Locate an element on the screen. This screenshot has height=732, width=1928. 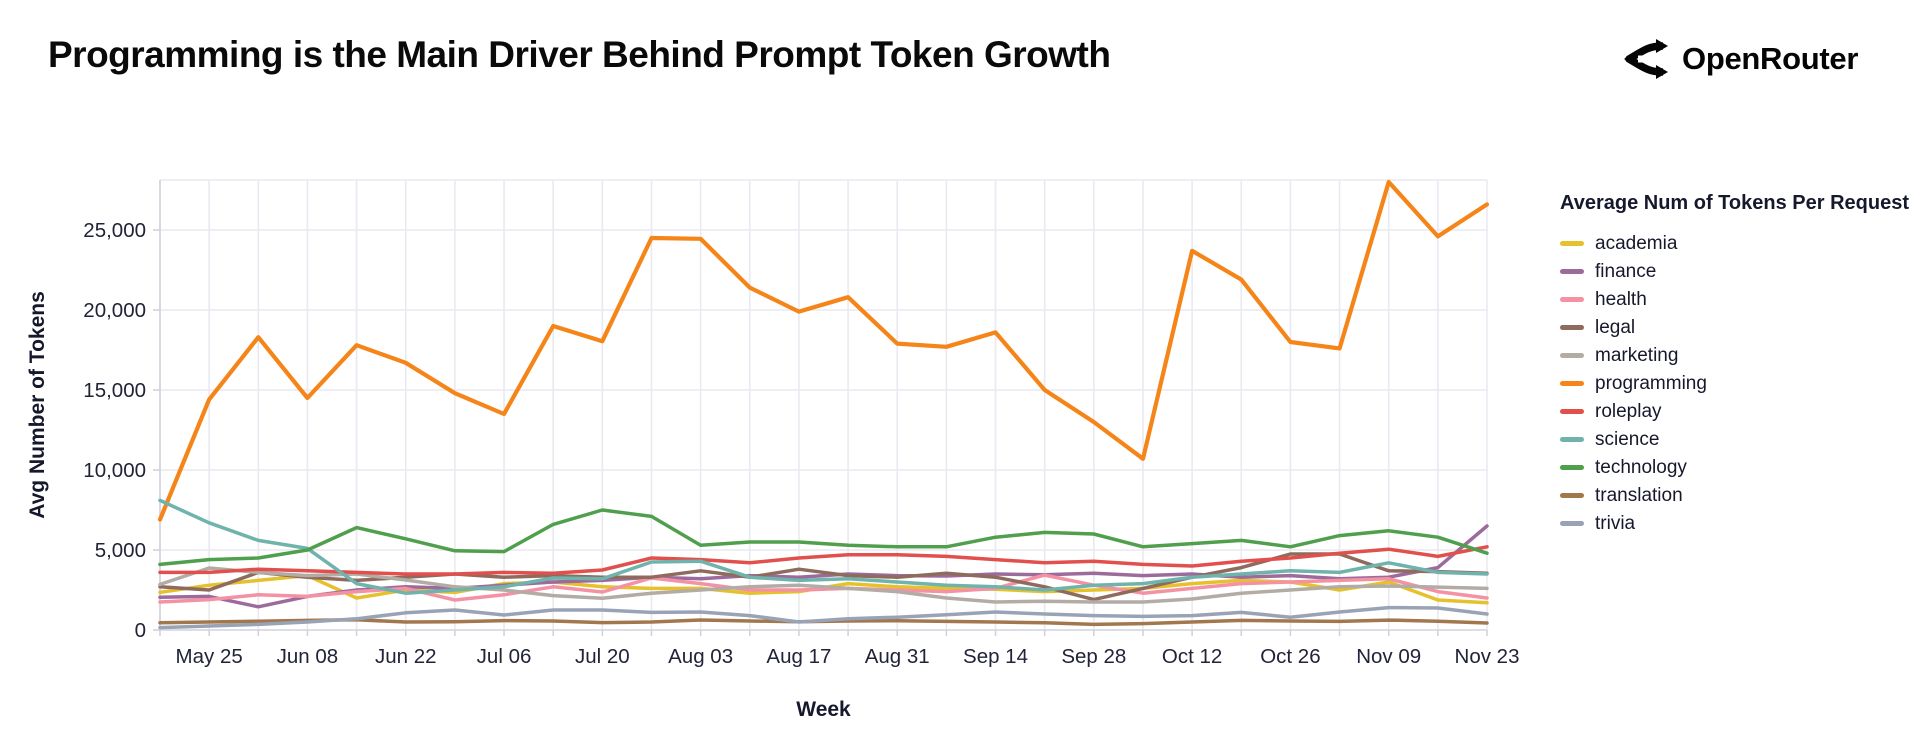
legend-item-label: programming is located at coordinates (1651, 383).